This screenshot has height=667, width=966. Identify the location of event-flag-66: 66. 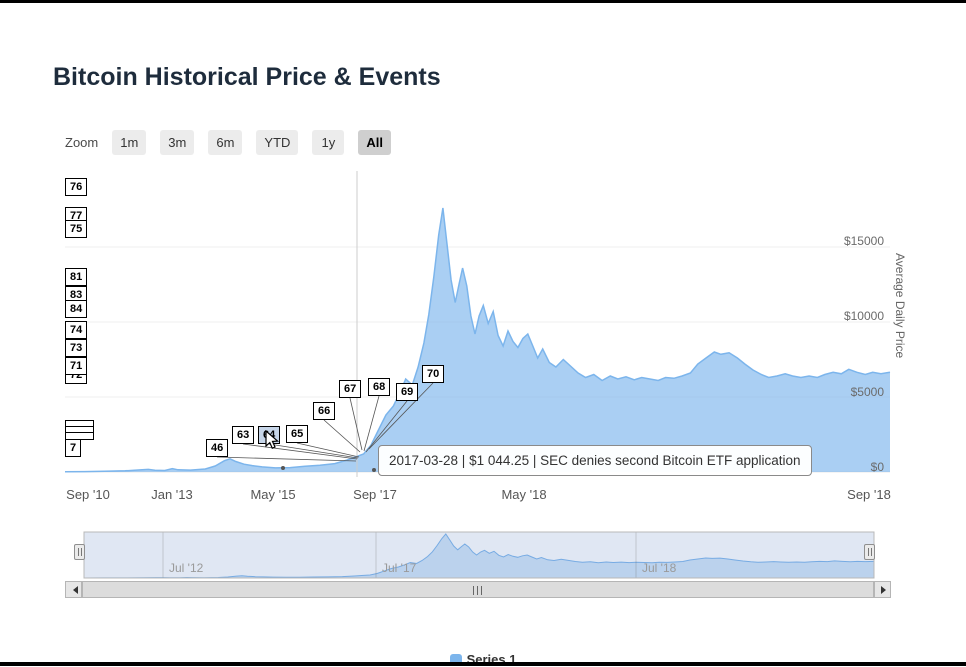
(324, 411).